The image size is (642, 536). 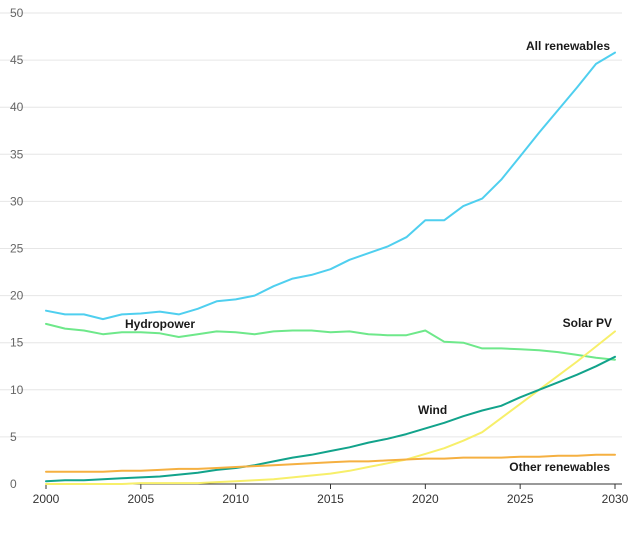 What do you see at coordinates (559, 467) in the screenshot?
I see `label-other-renewables: Other renewables` at bounding box center [559, 467].